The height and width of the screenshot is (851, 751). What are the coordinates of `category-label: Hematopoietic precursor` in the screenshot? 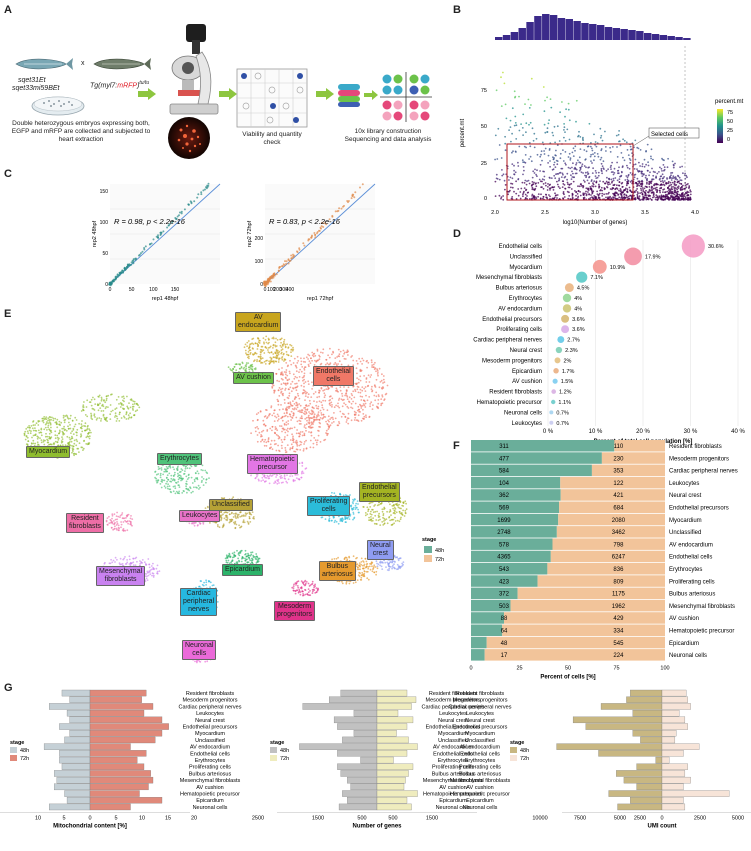 It's located at (509, 403).